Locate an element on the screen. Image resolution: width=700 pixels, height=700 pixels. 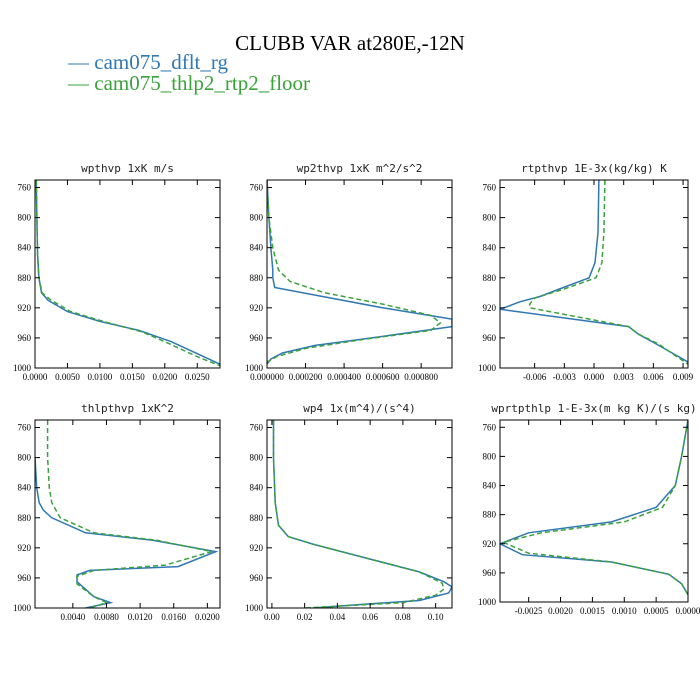
x-tick-label: 0.006 is located at coordinates (653, 377).